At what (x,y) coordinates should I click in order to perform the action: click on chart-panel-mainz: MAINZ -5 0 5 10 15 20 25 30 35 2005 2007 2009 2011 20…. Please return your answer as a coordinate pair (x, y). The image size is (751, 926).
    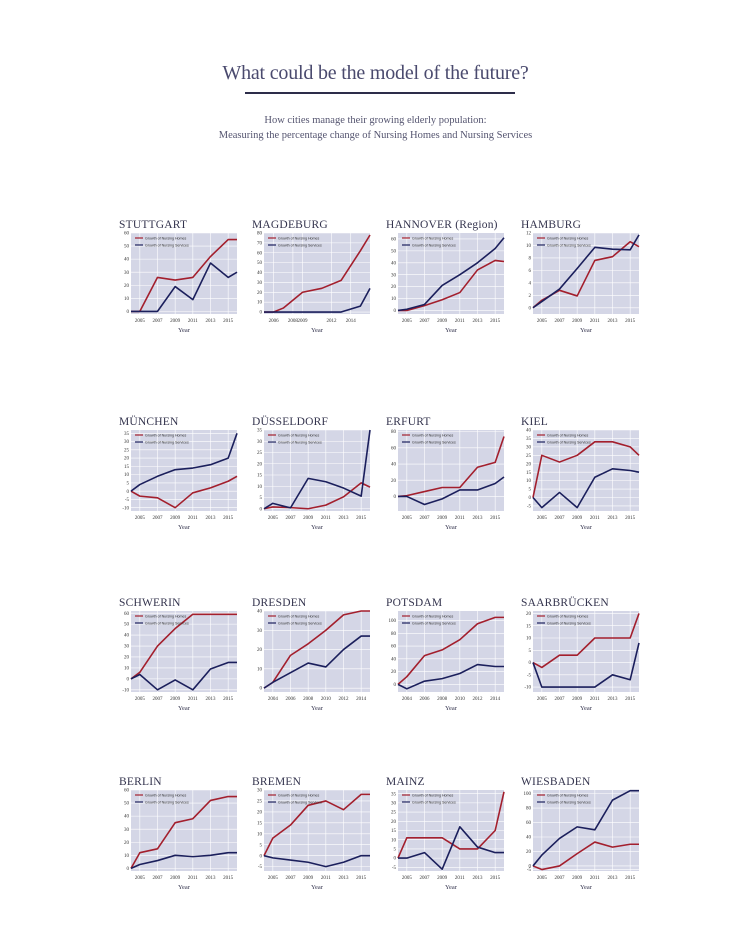
    Looking at the image, I should click on (449, 841).